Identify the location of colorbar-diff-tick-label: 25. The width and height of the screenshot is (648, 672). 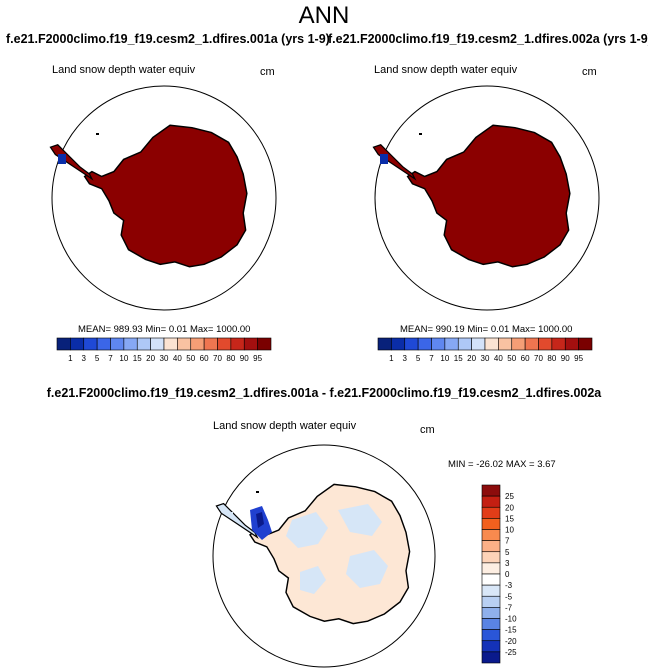
(509, 496).